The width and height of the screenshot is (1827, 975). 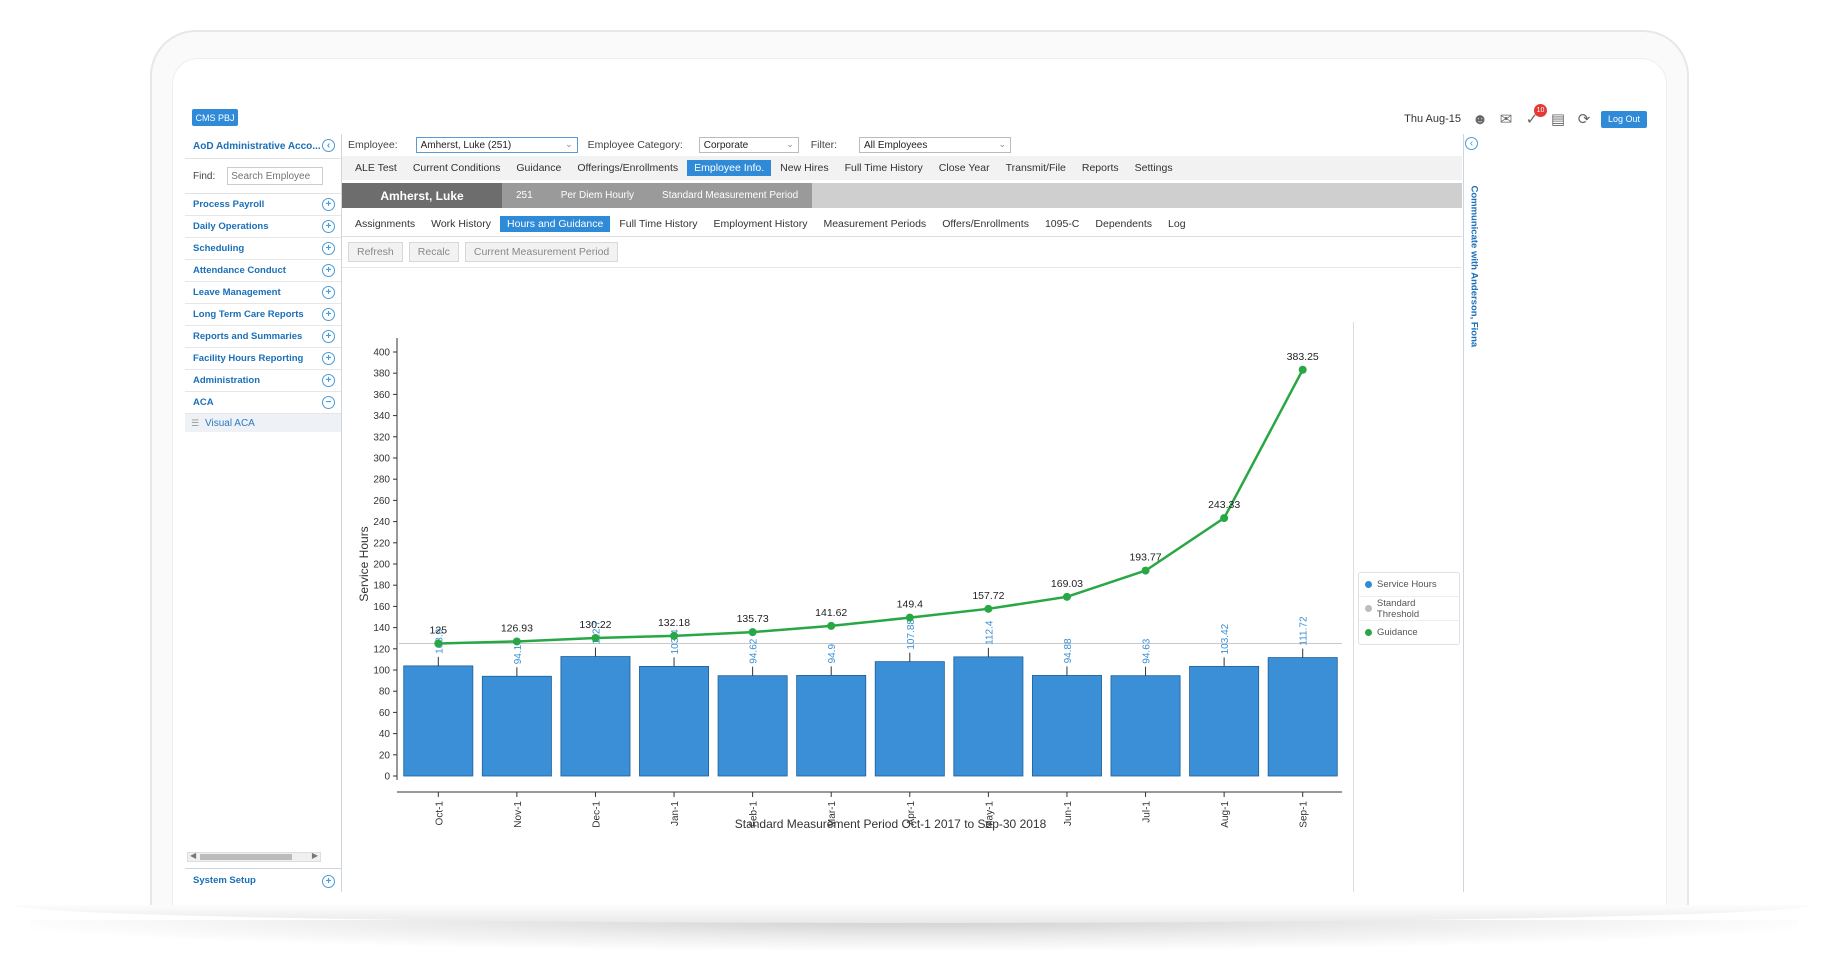 I want to click on sidebar-item-label: Scheduling, so click(x=219, y=248).